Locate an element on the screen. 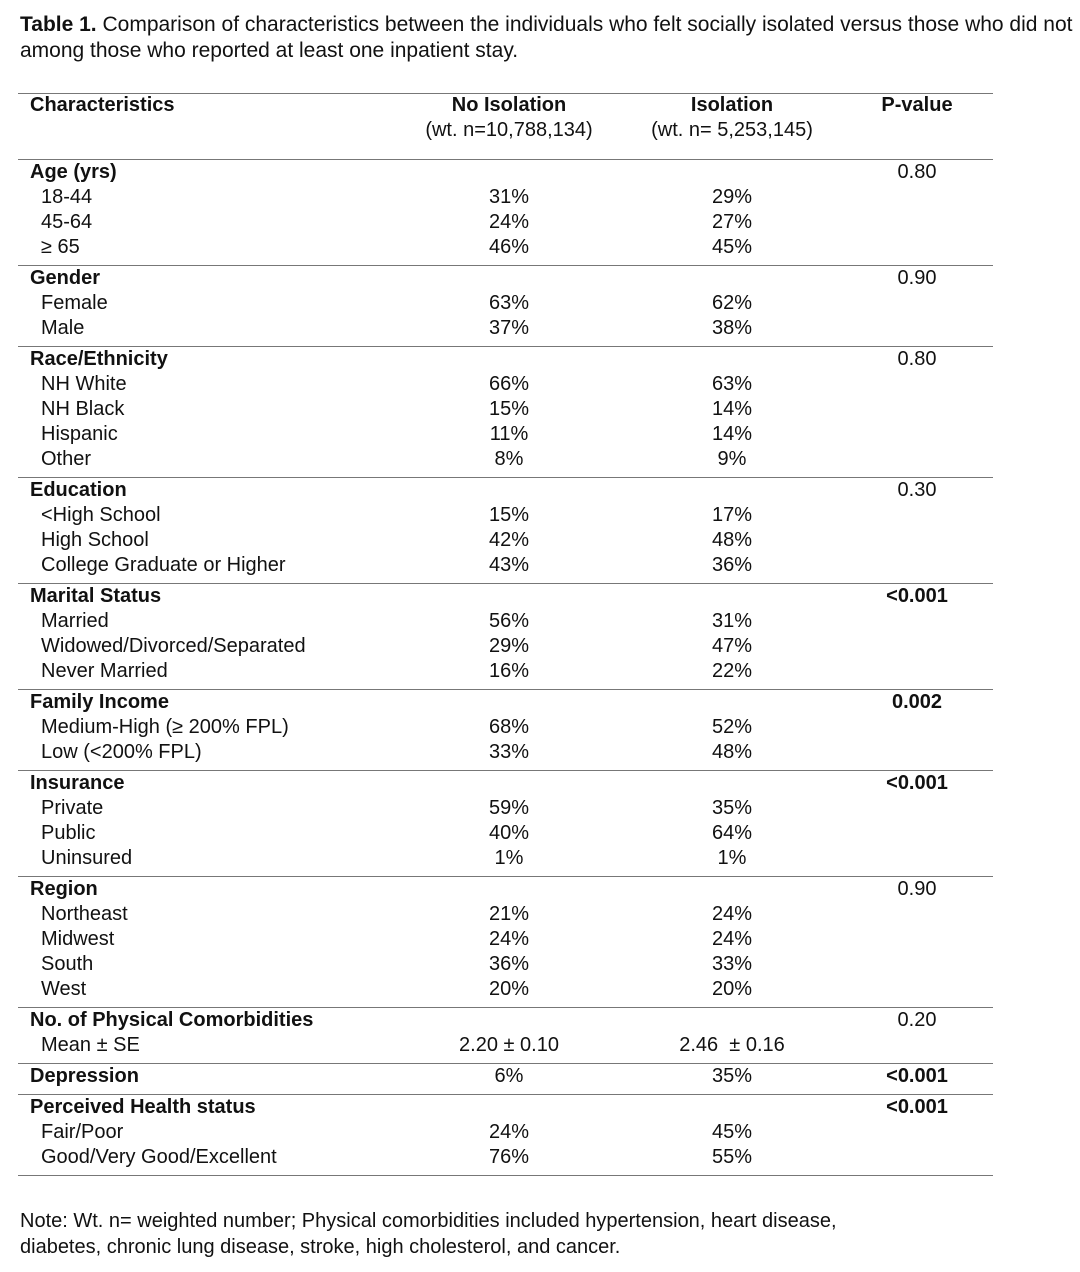 The image size is (1080, 1272). cell: 42% is located at coordinates (509, 540).